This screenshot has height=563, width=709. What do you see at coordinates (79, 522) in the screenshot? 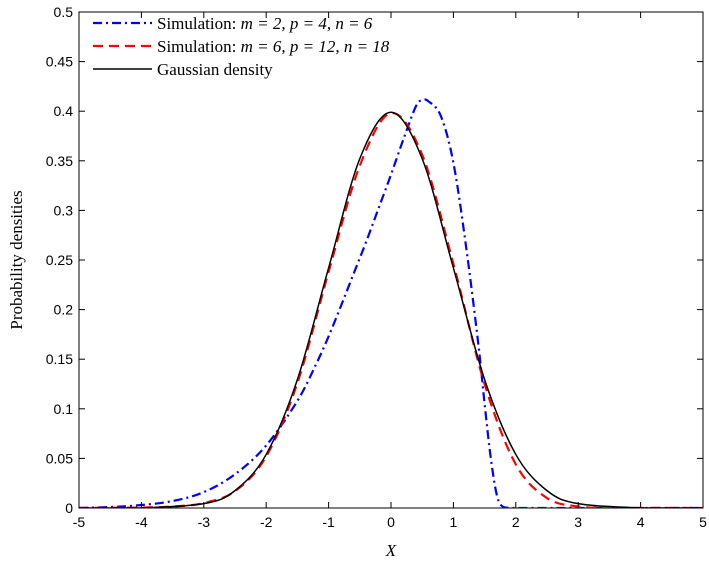
I see `x-tick-label: -5` at bounding box center [79, 522].